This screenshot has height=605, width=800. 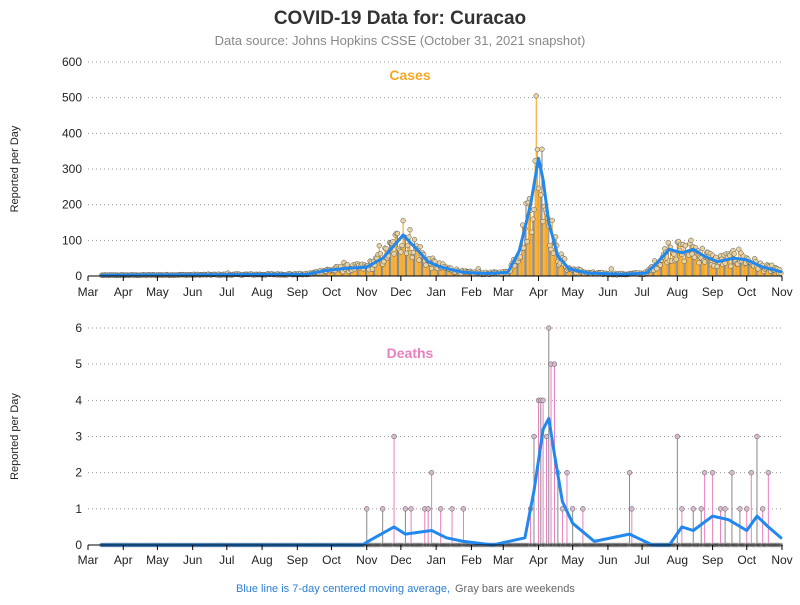 What do you see at coordinates (366, 560) in the screenshot?
I see `deaths-x-tick-label: Nov` at bounding box center [366, 560].